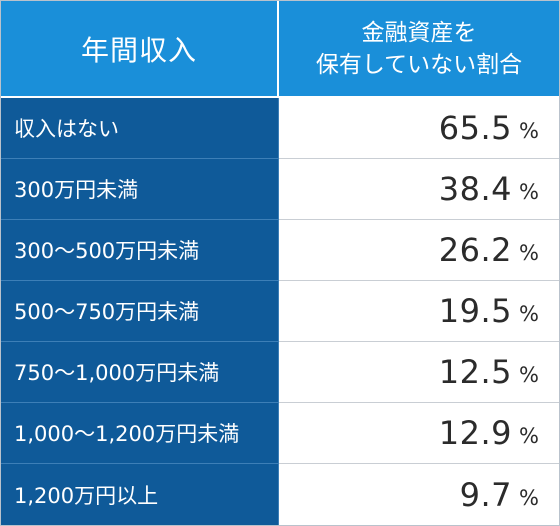  I want to click on row-label: 500〜750万円未満, so click(140, 311).